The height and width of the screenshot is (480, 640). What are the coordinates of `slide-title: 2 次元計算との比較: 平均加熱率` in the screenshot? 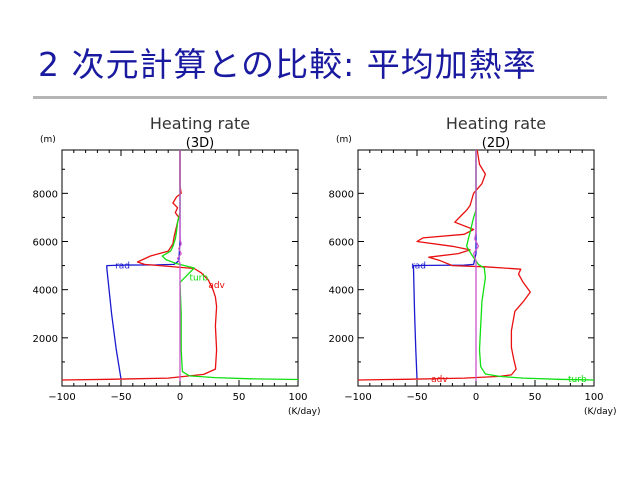 It's located at (287, 64).